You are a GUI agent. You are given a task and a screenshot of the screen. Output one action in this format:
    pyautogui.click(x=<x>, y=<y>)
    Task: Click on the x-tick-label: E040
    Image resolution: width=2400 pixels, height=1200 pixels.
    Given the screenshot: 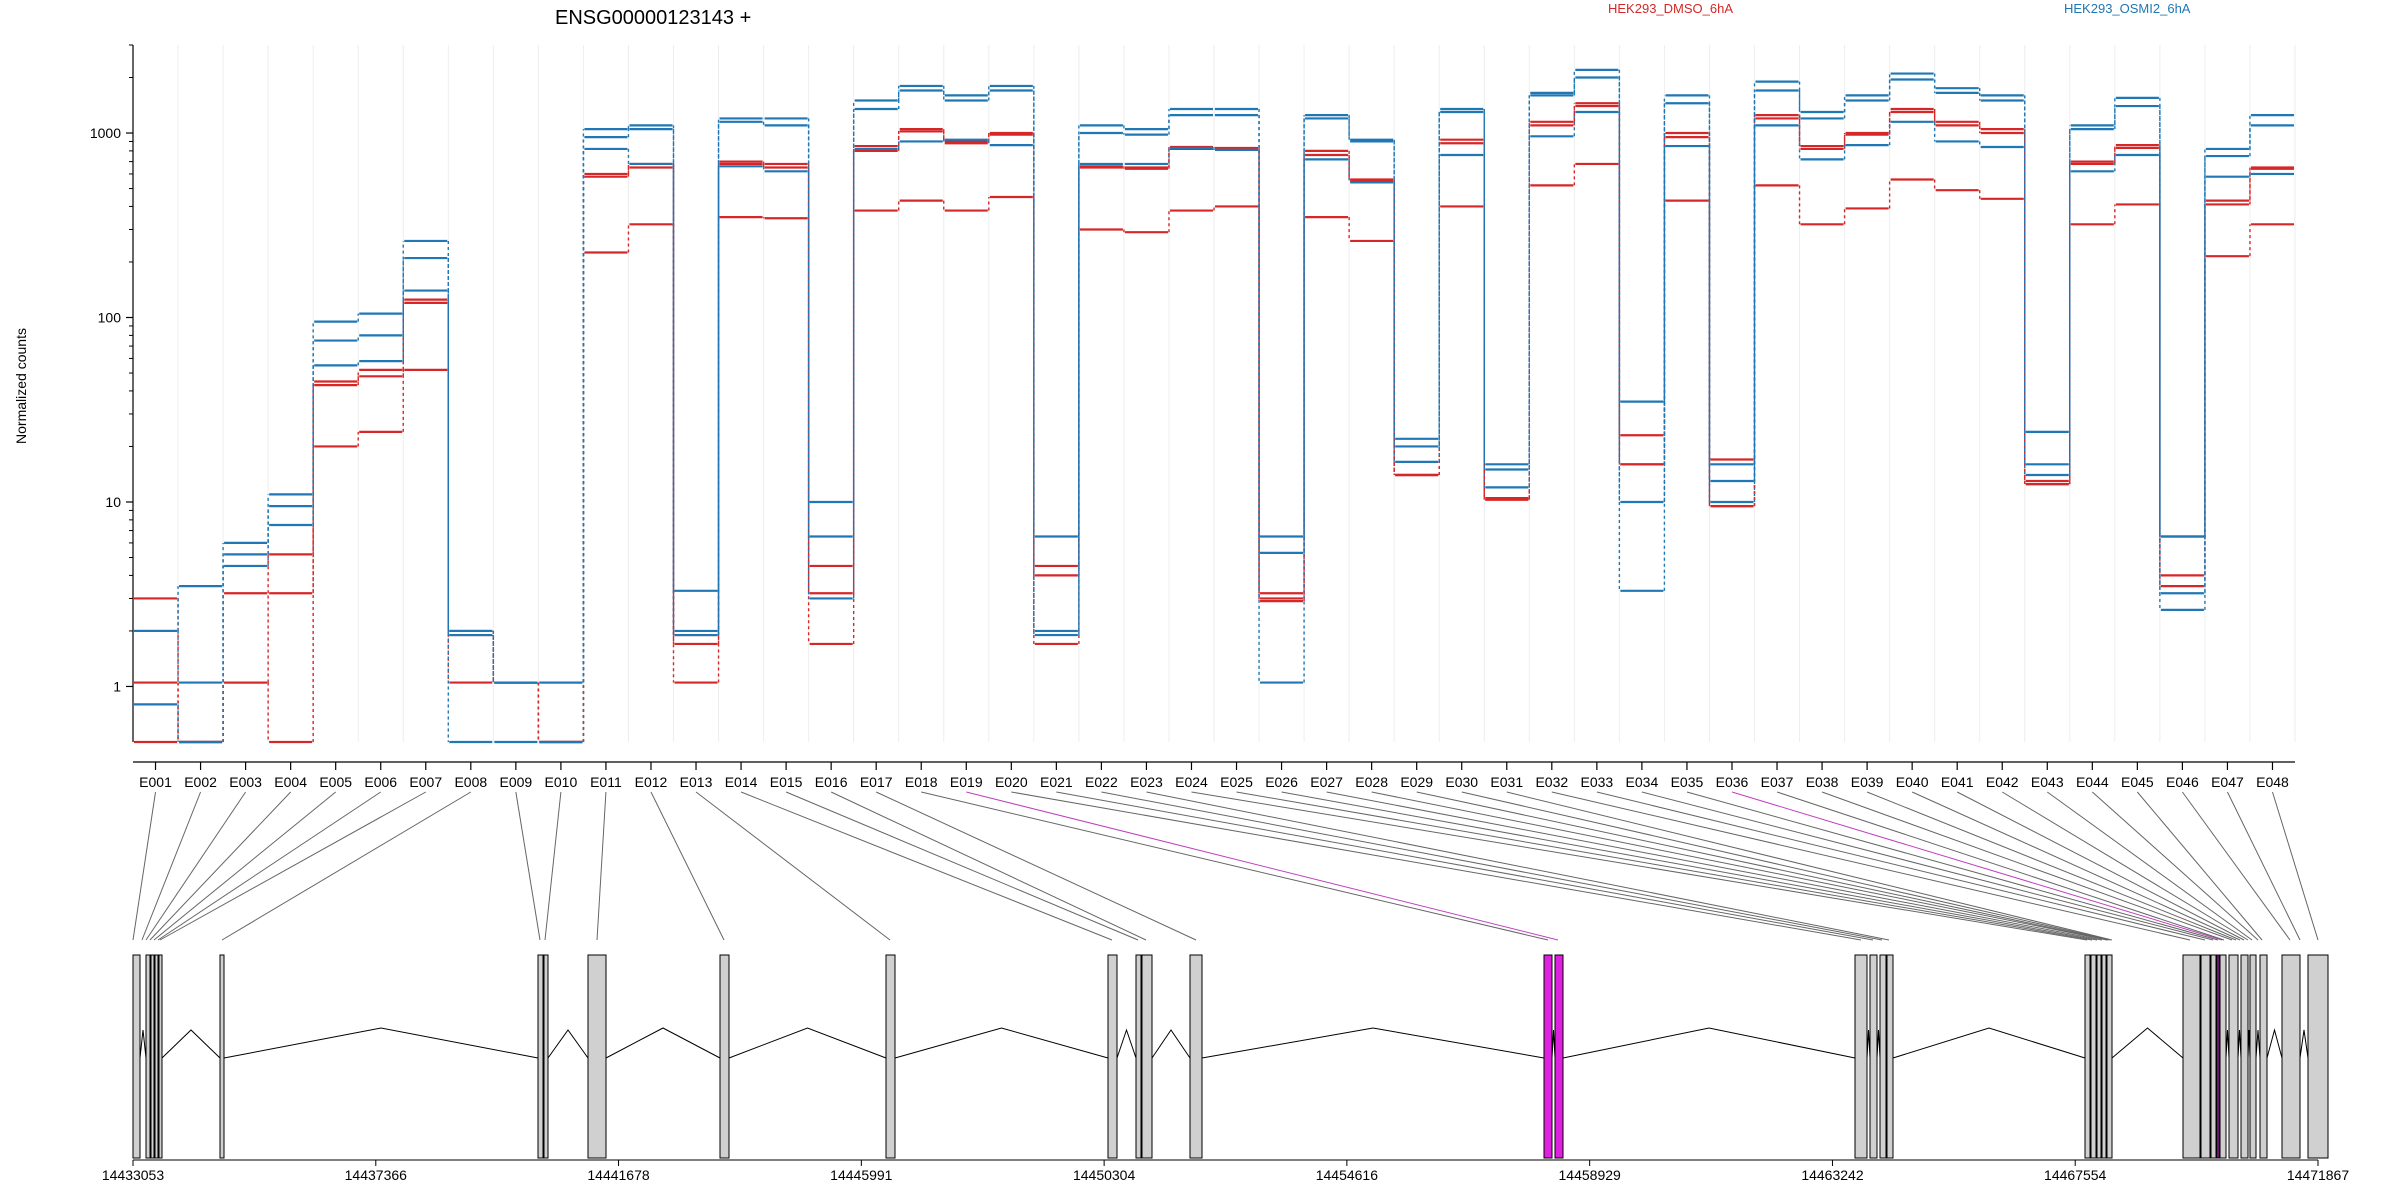 What is the action you would take?
    pyautogui.click(x=1912, y=782)
    